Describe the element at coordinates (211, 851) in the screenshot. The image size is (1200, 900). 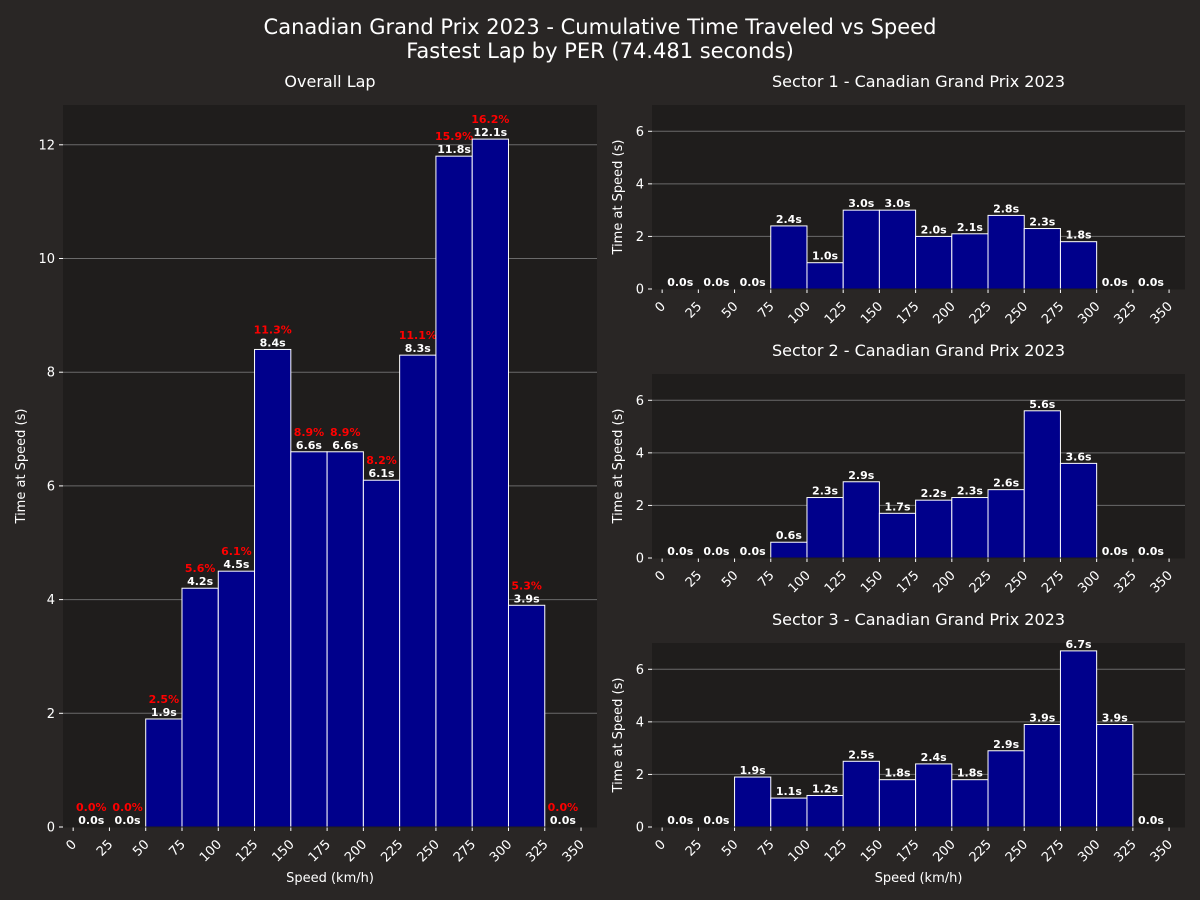
I see `x-tick-label: 100` at that location.